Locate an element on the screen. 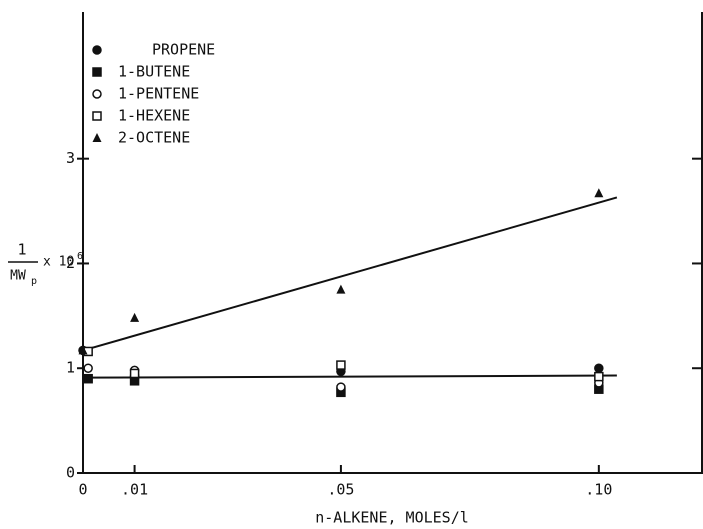 The height and width of the screenshot is (529, 703). x-tick-label: .10 is located at coordinates (598, 490).